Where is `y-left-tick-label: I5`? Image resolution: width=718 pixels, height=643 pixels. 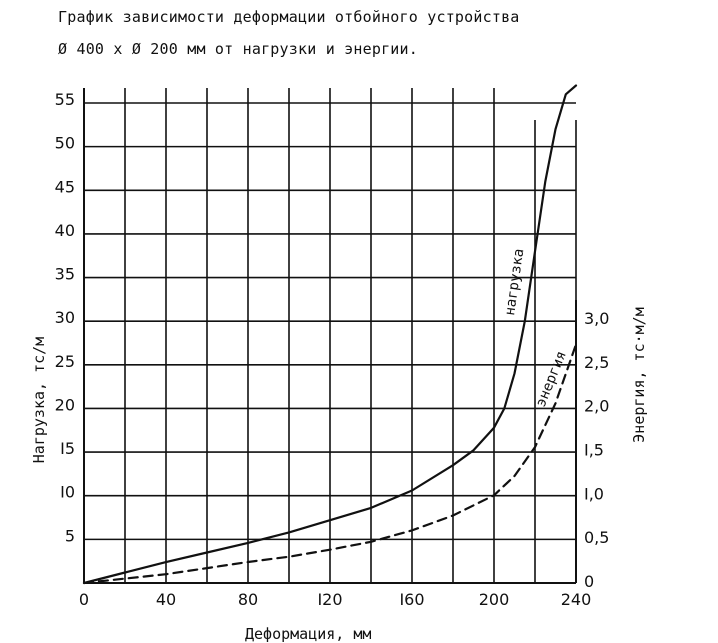
y-left-tick-label: I5 is located at coordinates (67, 448).